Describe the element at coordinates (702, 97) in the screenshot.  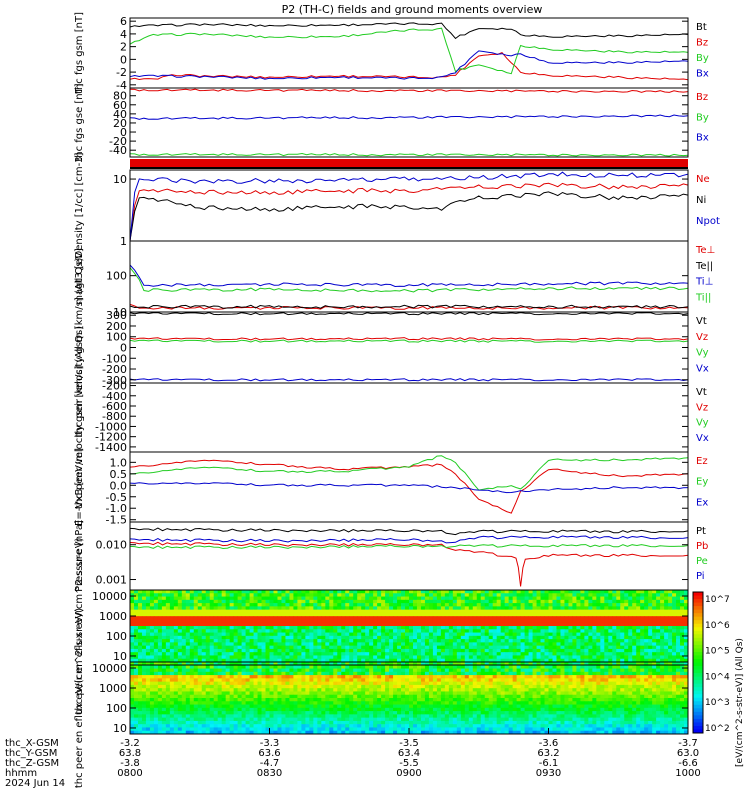
I see `legend-Bz: Bz` at that location.